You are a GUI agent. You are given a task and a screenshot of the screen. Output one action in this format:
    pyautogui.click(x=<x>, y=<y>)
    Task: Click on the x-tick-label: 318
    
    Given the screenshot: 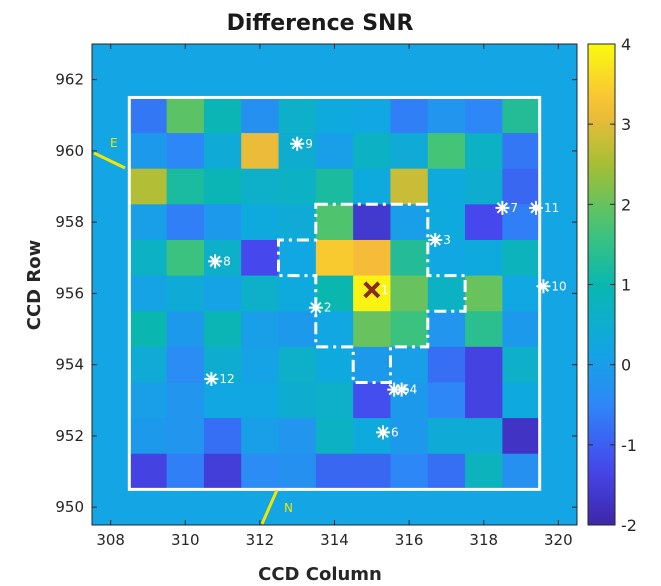 What is the action you would take?
    pyautogui.click(x=483, y=540)
    